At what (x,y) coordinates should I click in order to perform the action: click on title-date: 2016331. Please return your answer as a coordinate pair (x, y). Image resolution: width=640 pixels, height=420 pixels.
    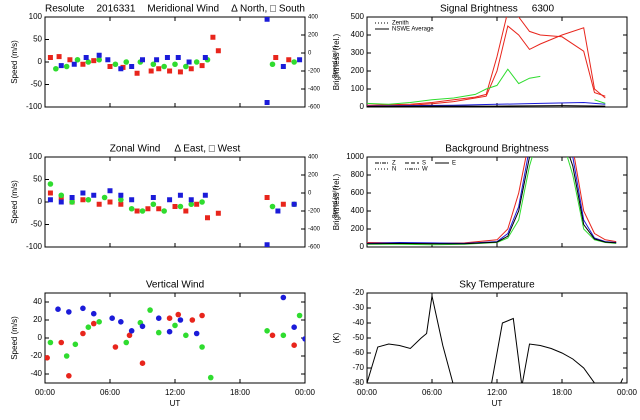
    Looking at the image, I should click on (115, 9).